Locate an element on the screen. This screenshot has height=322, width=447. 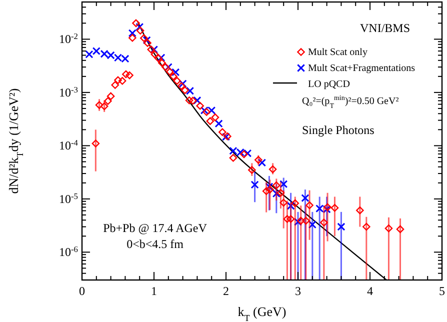
annotation: Q₀²=(p$_{T}$$^{min}$)²=0.50 GeV² is located at coordinates (350, 102).